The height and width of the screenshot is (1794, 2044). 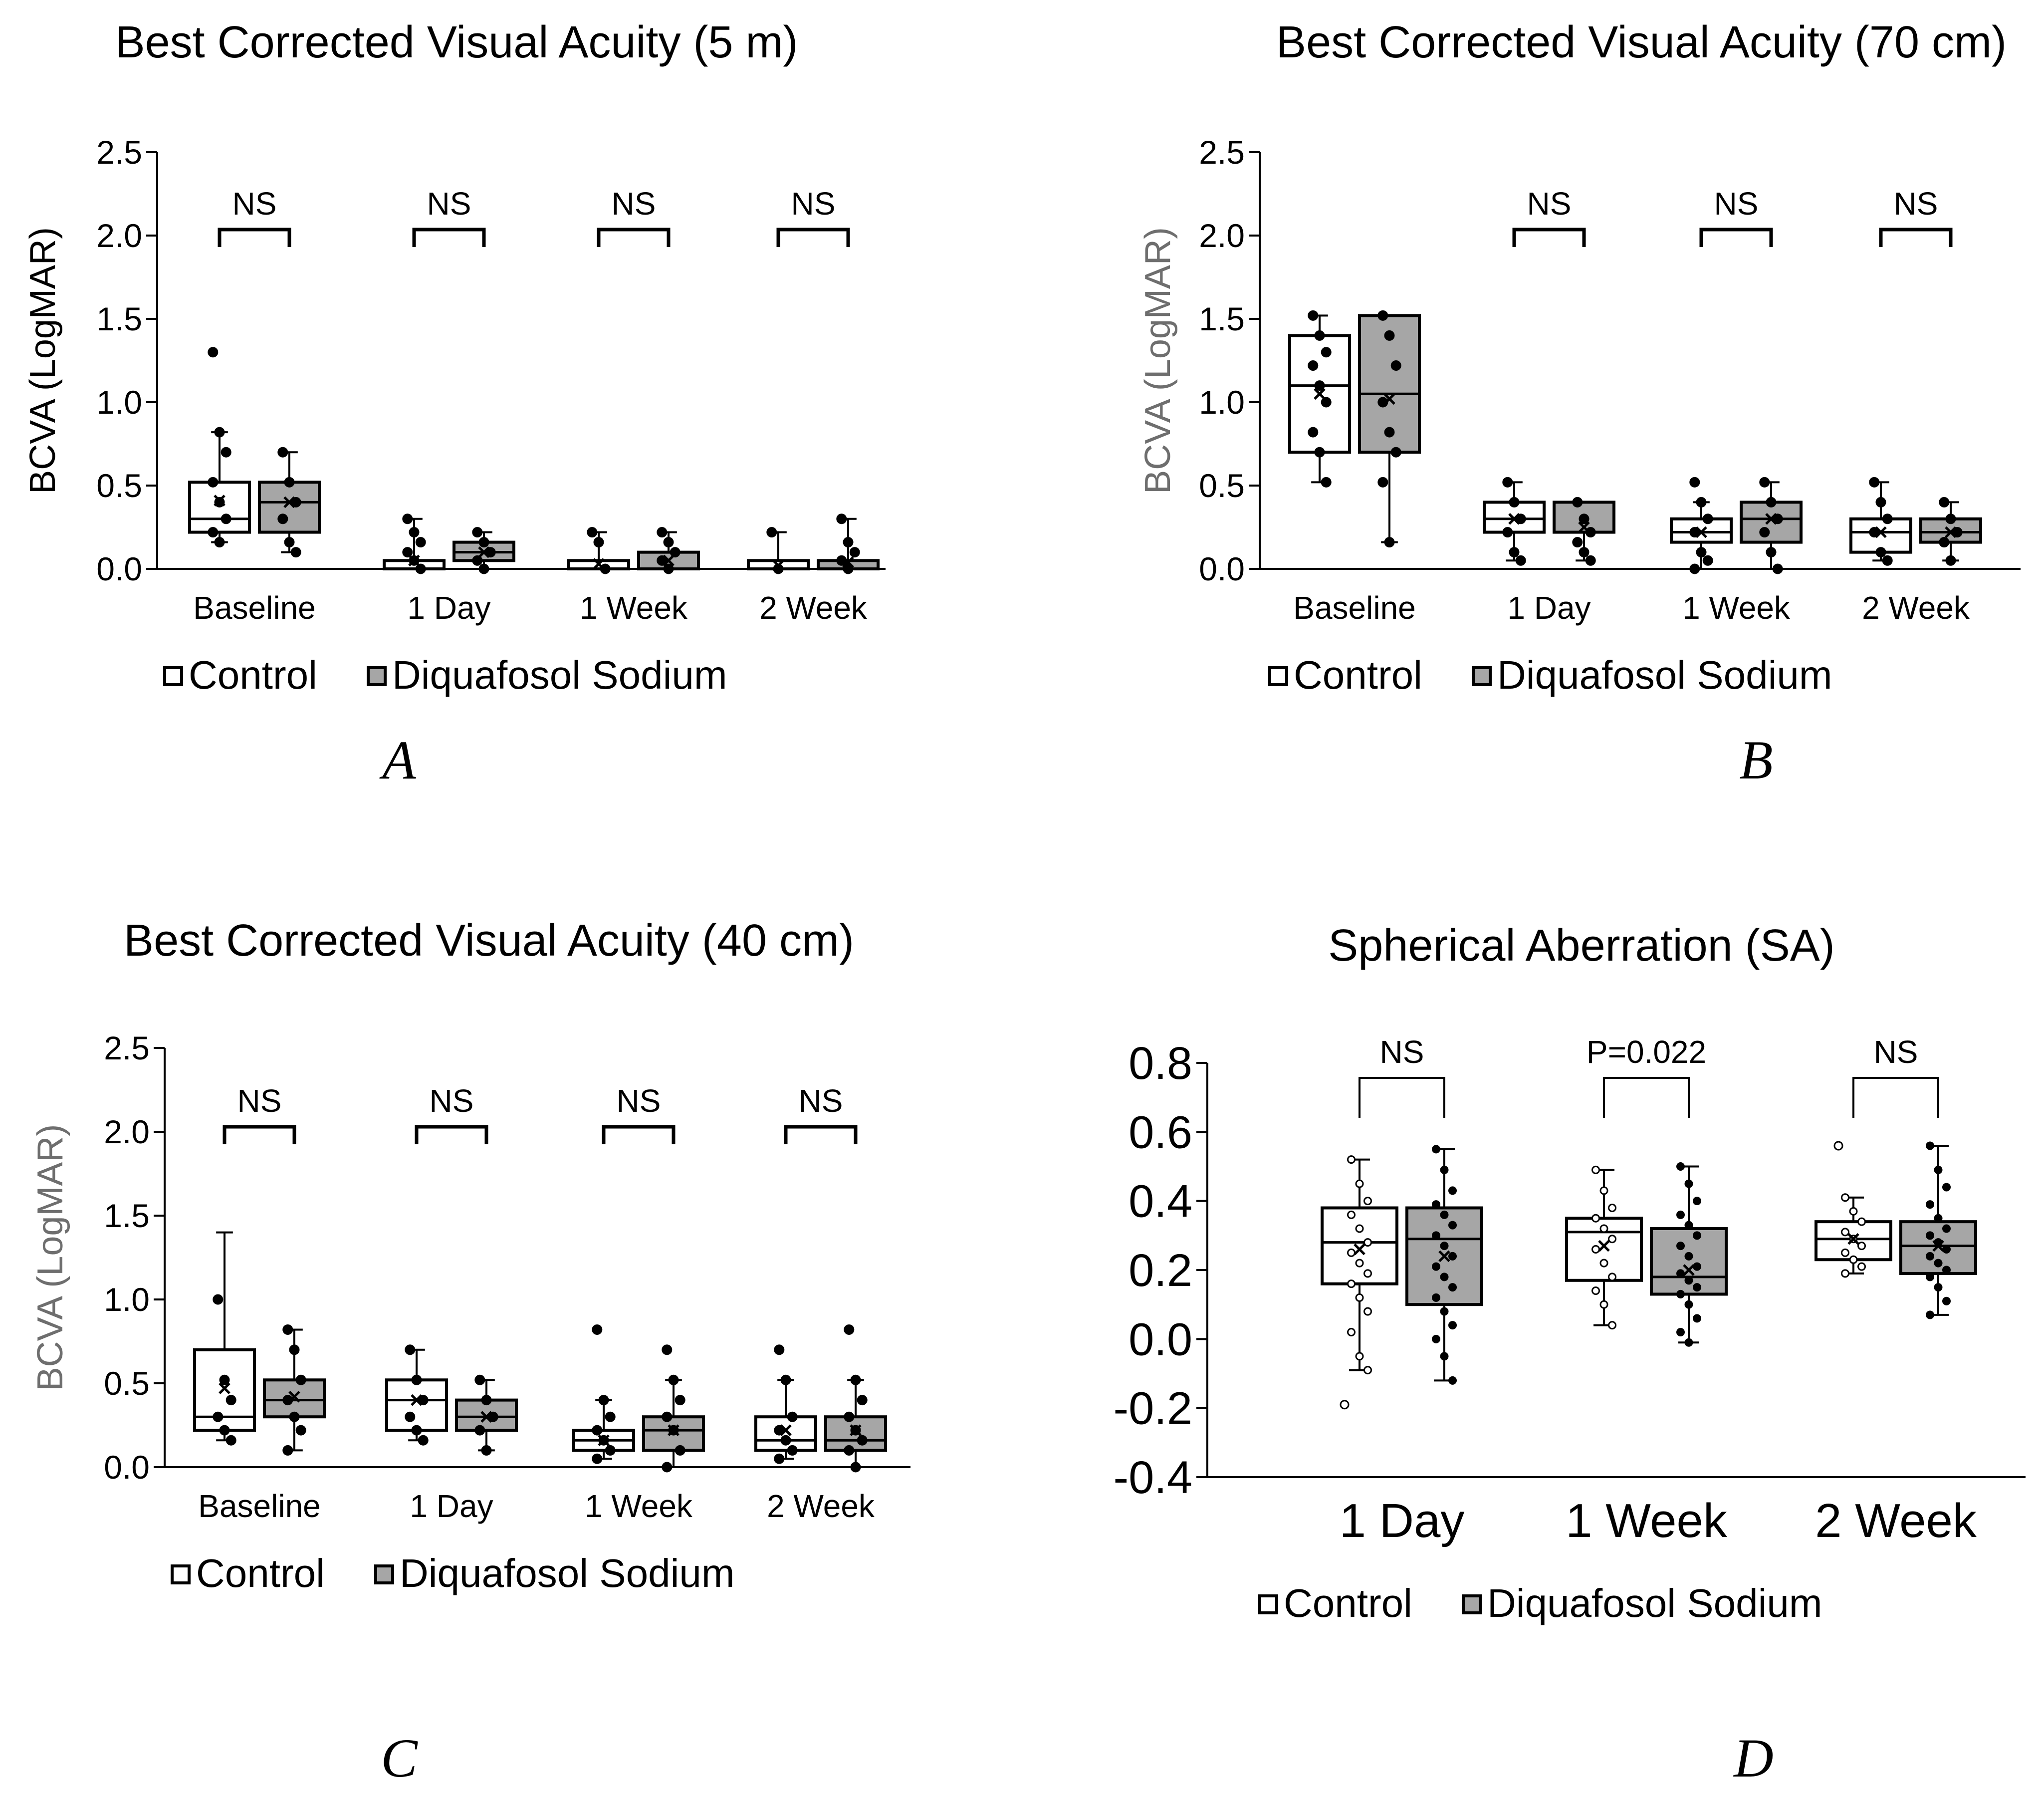 What do you see at coordinates (1160, 1201) in the screenshot?
I see `y-tick-label: 0.4` at bounding box center [1160, 1201].